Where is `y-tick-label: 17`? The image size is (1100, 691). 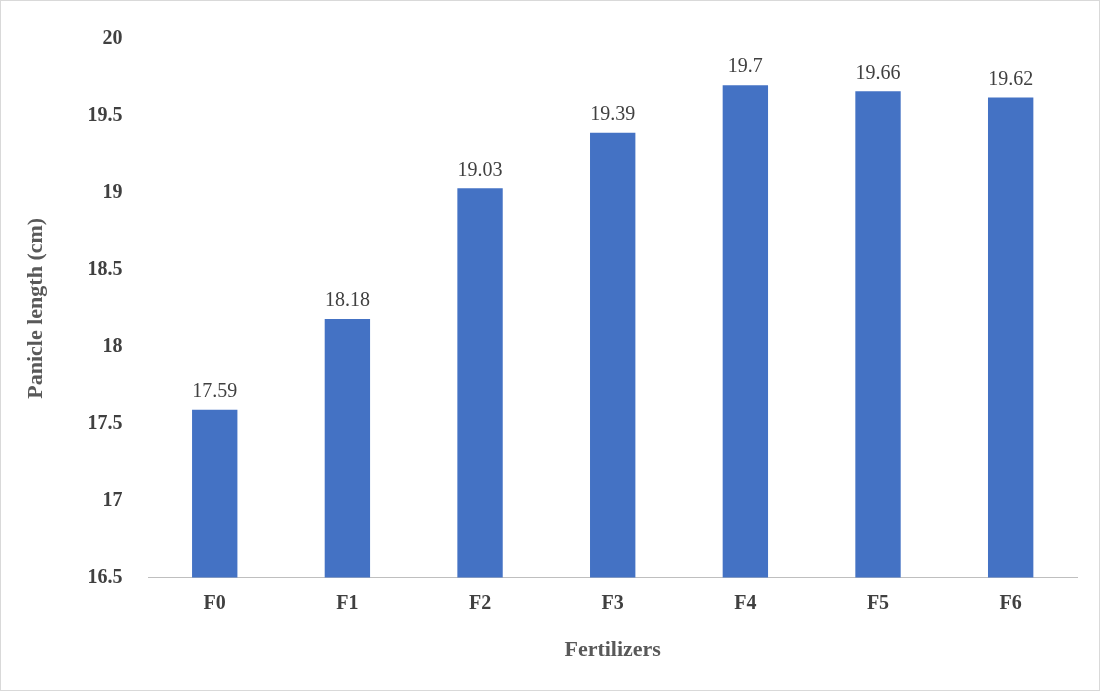
y-tick-label: 17 is located at coordinates (112, 498).